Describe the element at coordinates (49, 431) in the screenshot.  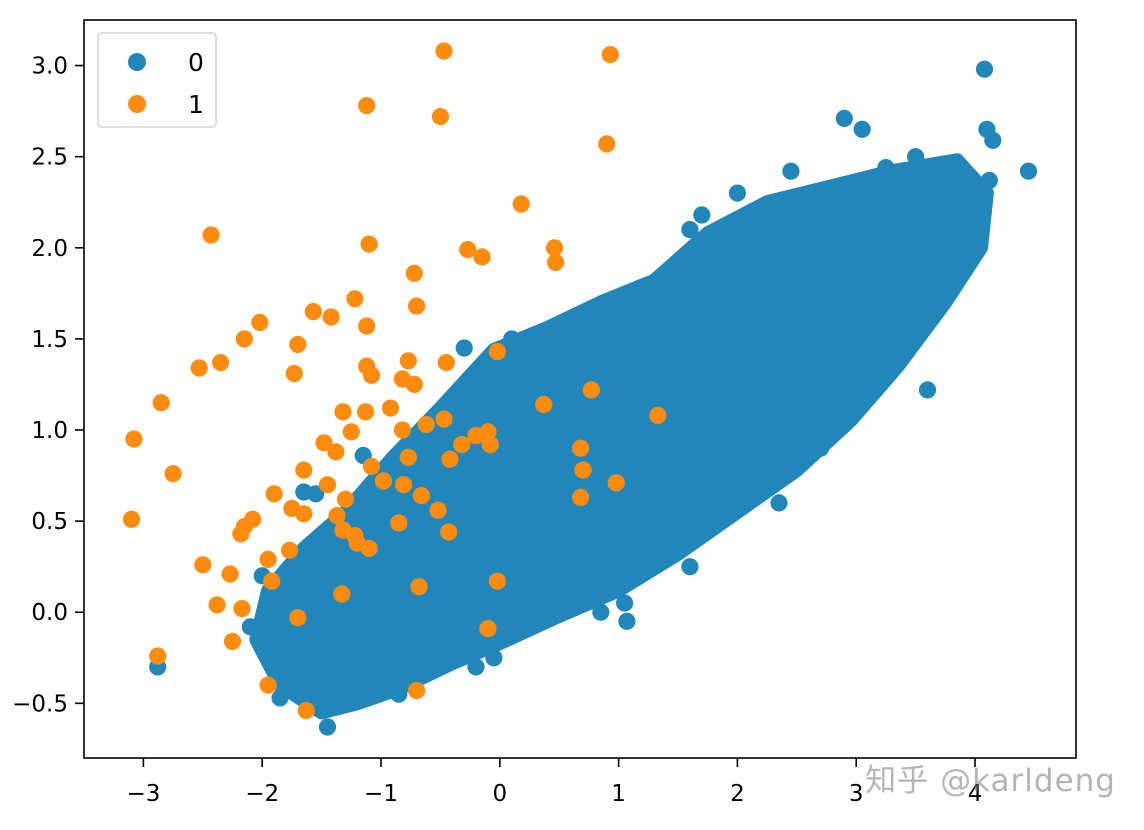
I see `y-tick-label: 1.0` at that location.